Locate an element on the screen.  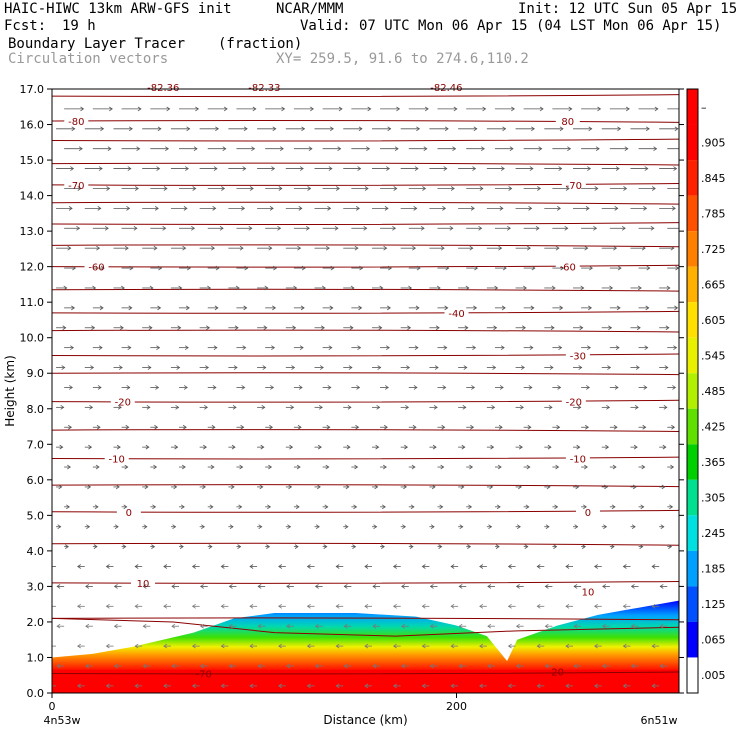
y-tick-label: 2.0 is located at coordinates (36, 622).